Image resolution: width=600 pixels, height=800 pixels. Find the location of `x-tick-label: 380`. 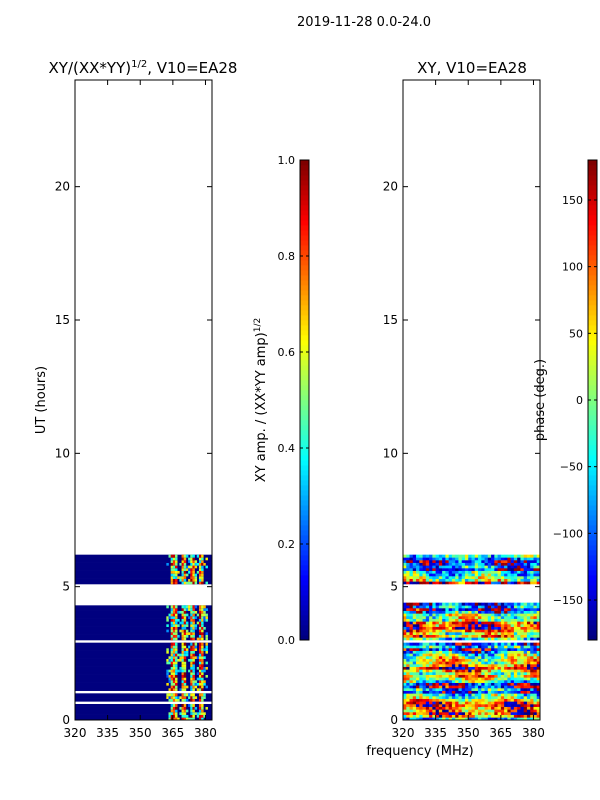

x-tick-label: 380 is located at coordinates (205, 733).